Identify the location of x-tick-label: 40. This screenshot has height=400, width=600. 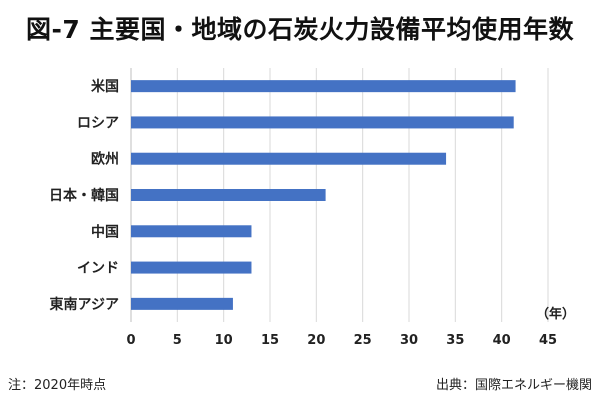
(502, 340).